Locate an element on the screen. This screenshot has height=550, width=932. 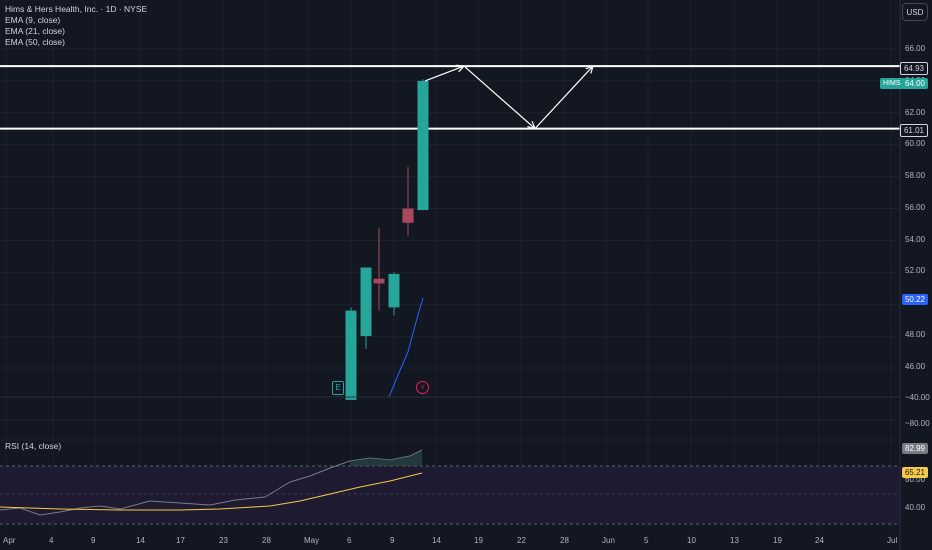
rsi-line is located at coordinates (211, 482).